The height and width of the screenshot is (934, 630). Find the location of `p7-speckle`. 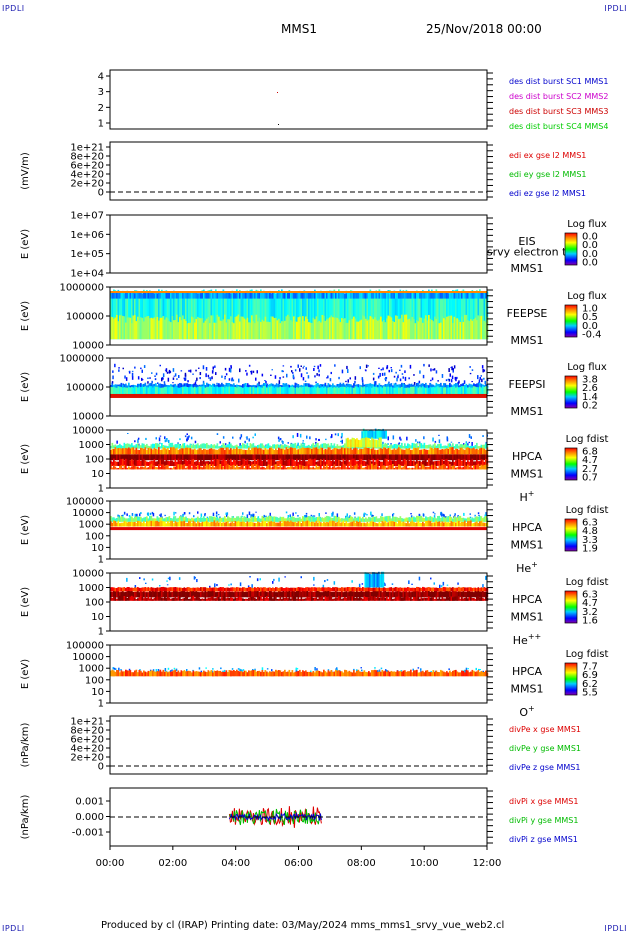

p7-speckle is located at coordinates (475, 515).